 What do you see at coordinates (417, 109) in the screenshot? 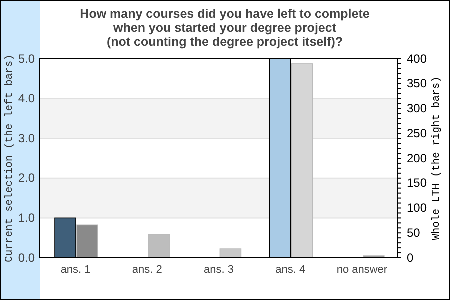
I see `y2-tick-label: 300` at bounding box center [417, 109].